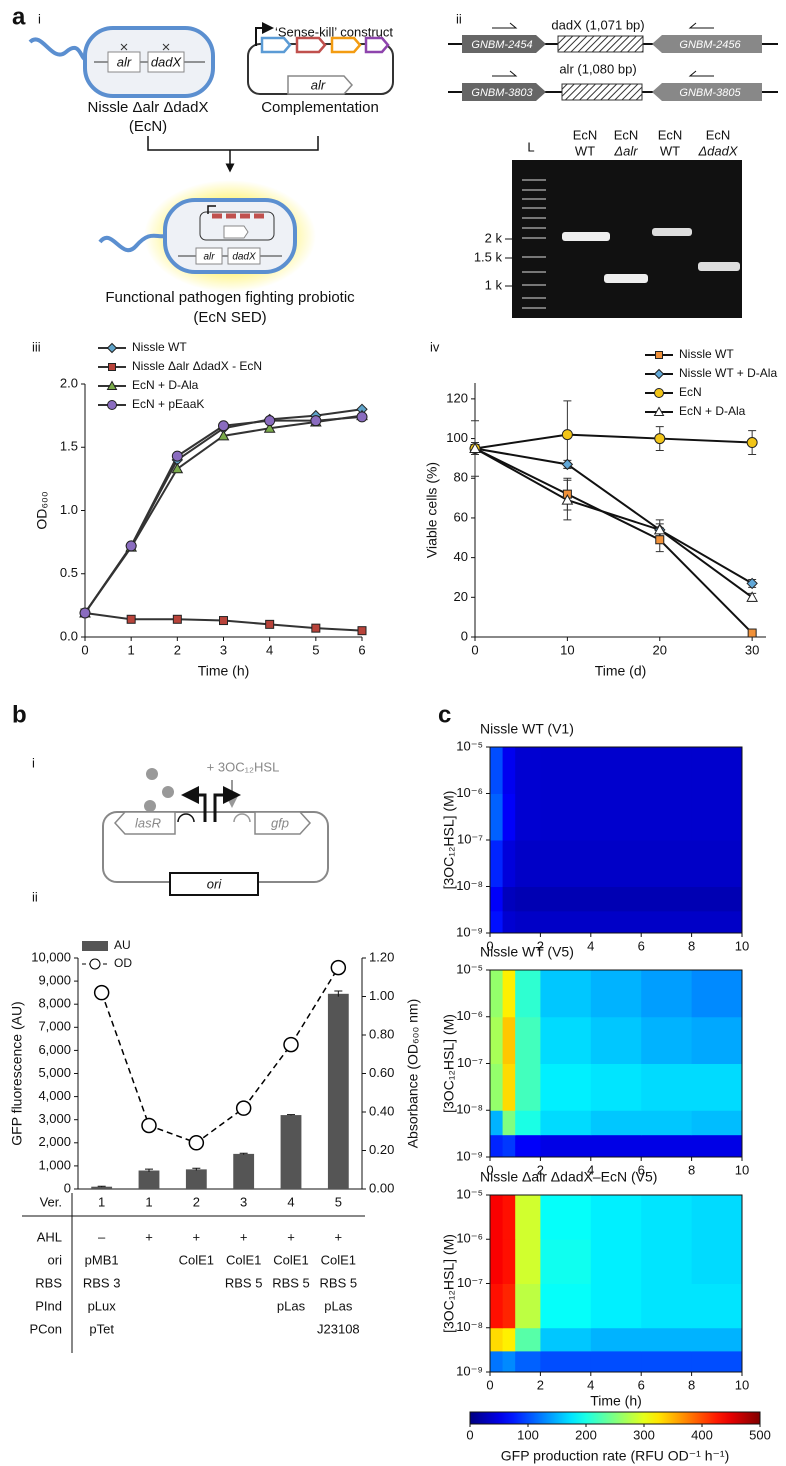  I want to click on ahl-molecule, so click(168, 792).